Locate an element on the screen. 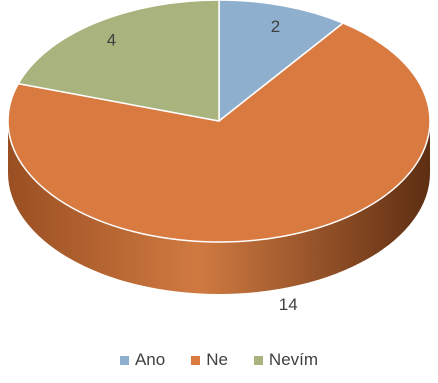 The width and height of the screenshot is (438, 383). legend-swatch-ne is located at coordinates (196, 360).